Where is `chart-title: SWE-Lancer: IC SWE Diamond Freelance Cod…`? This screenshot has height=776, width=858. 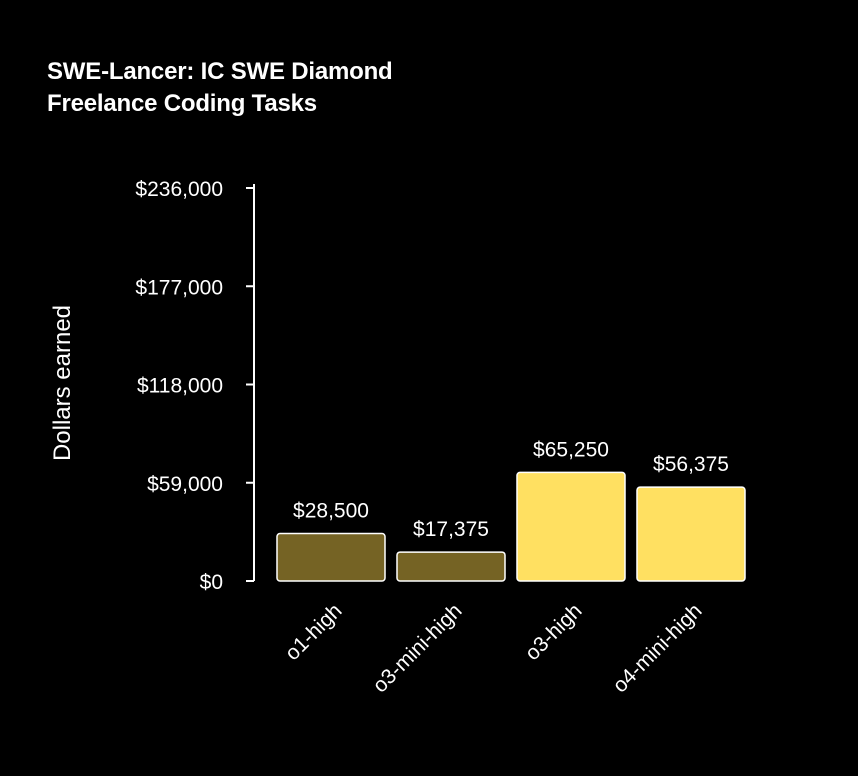
chart-title: SWE-Lancer: IC SWE Diamond Freelance Cod… is located at coordinates (220, 88).